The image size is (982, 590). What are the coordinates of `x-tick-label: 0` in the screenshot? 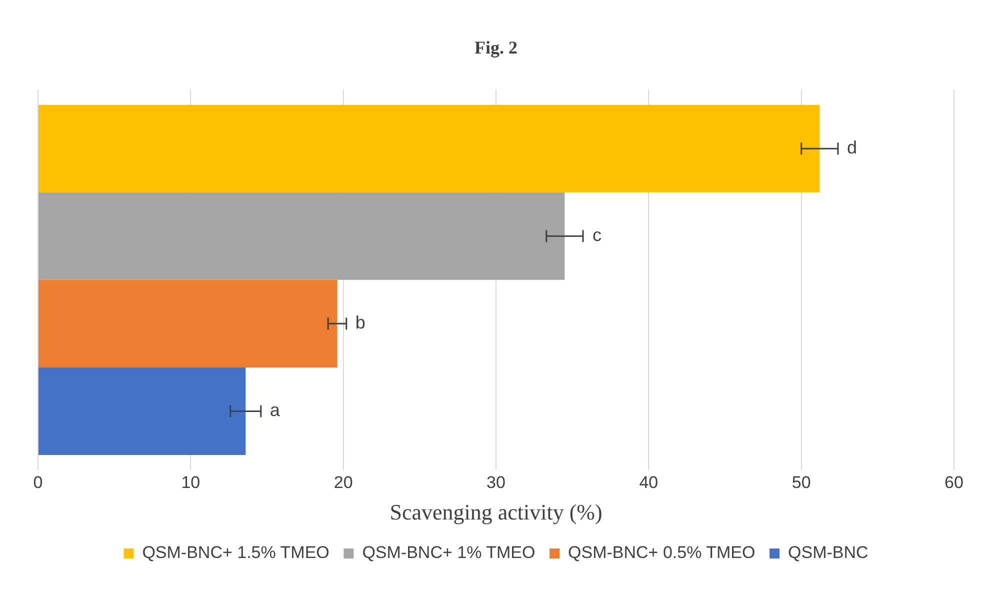 It's located at (38, 482).